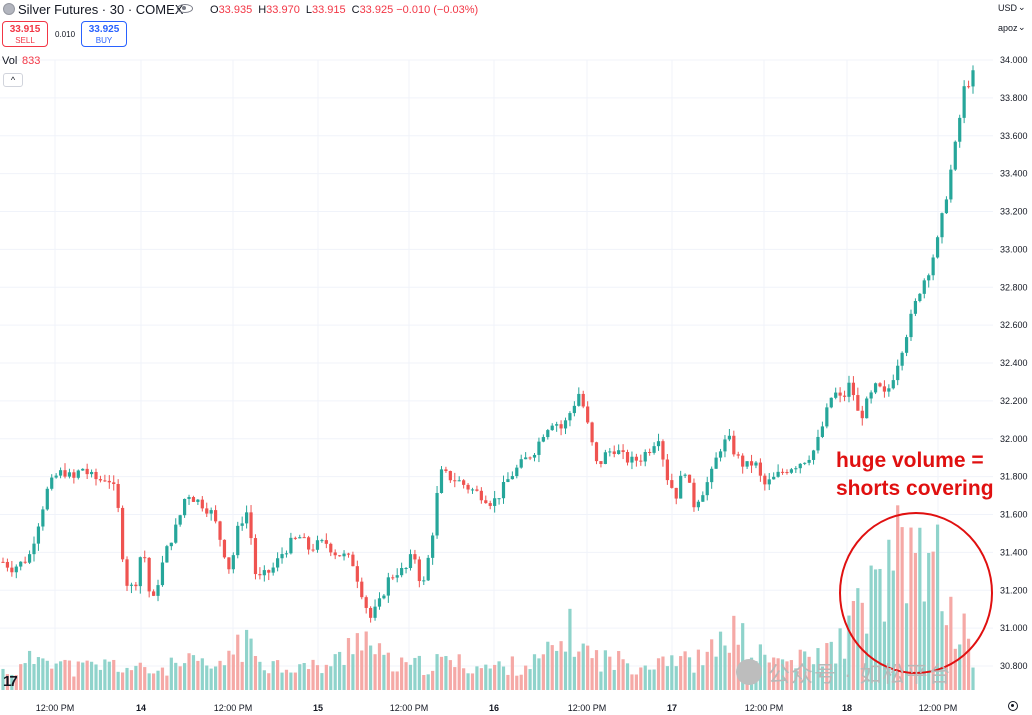 The height and width of the screenshot is (715, 1032). What do you see at coordinates (1022, 7) in the screenshot?
I see `currency-caret-icon: ⌄` at bounding box center [1022, 7].